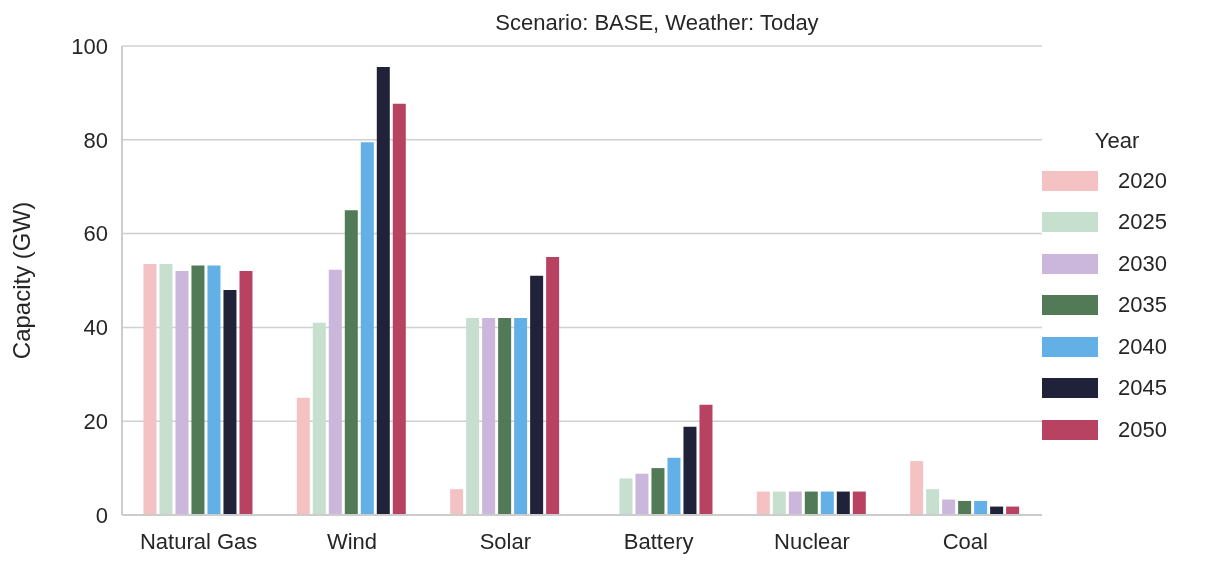  What do you see at coordinates (95, 422) in the screenshot?
I see `y-tick-label: 20` at bounding box center [95, 422].